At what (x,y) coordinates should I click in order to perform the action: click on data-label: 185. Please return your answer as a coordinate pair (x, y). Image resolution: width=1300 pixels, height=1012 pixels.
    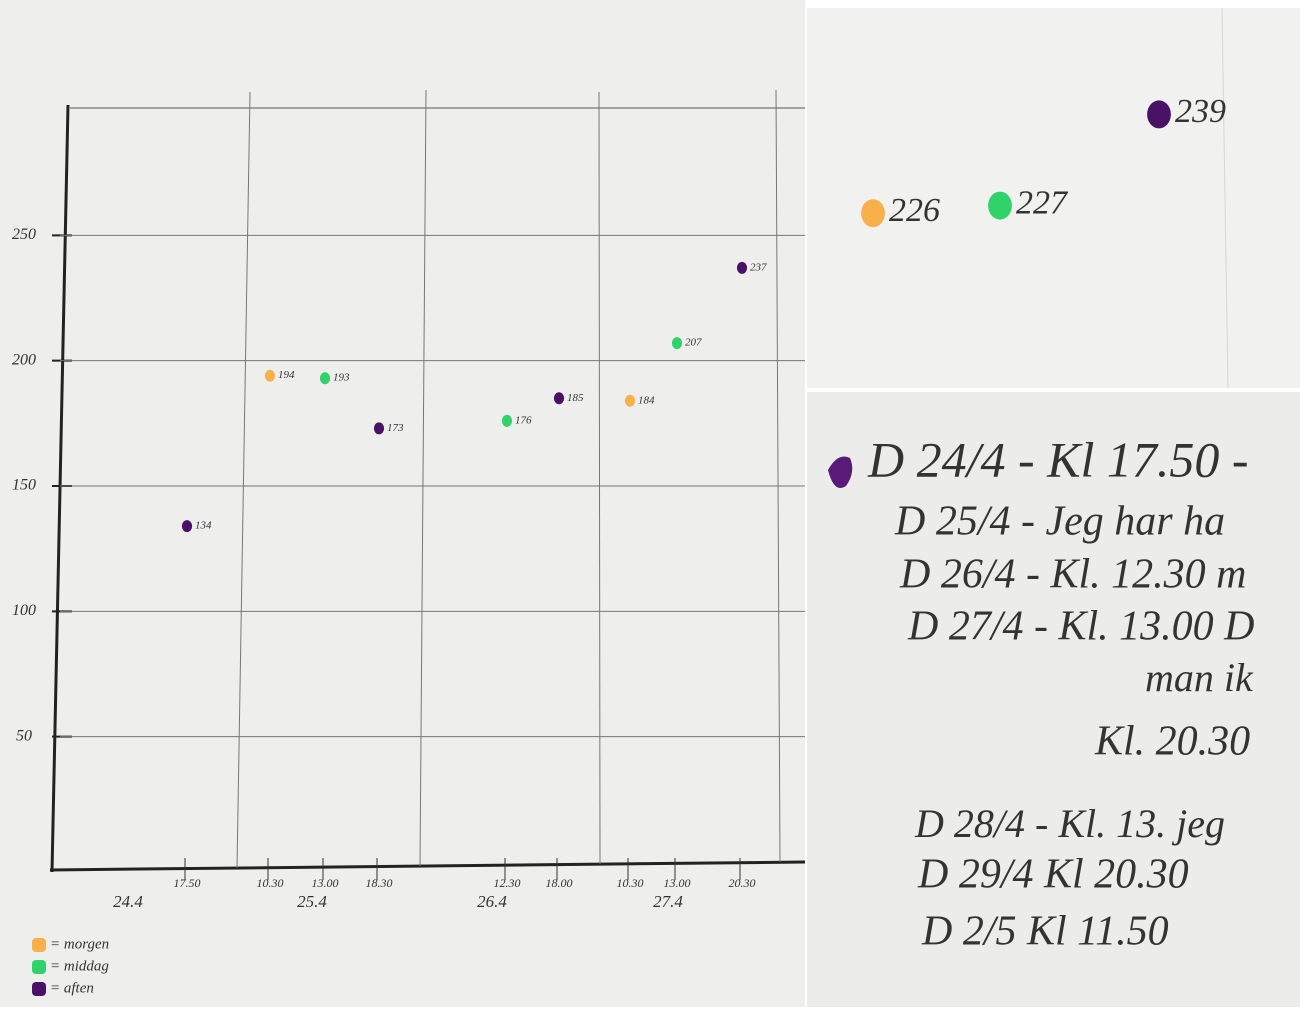
    Looking at the image, I should click on (575, 398).